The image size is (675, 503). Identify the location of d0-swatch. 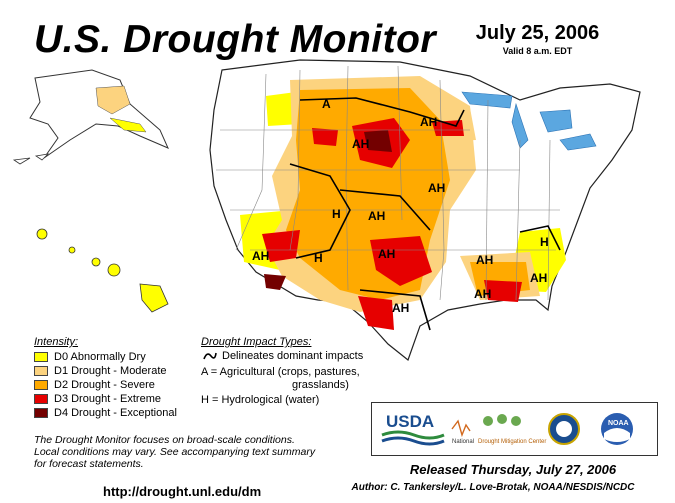
(41, 356).